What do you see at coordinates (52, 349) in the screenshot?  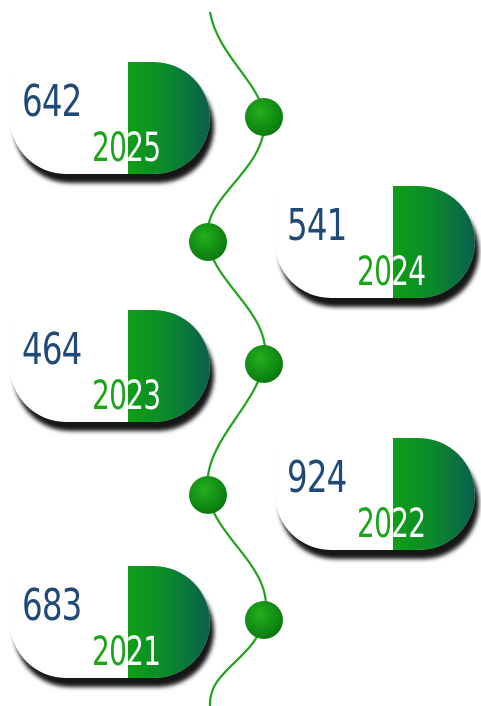 I see `card-value: 464` at bounding box center [52, 349].